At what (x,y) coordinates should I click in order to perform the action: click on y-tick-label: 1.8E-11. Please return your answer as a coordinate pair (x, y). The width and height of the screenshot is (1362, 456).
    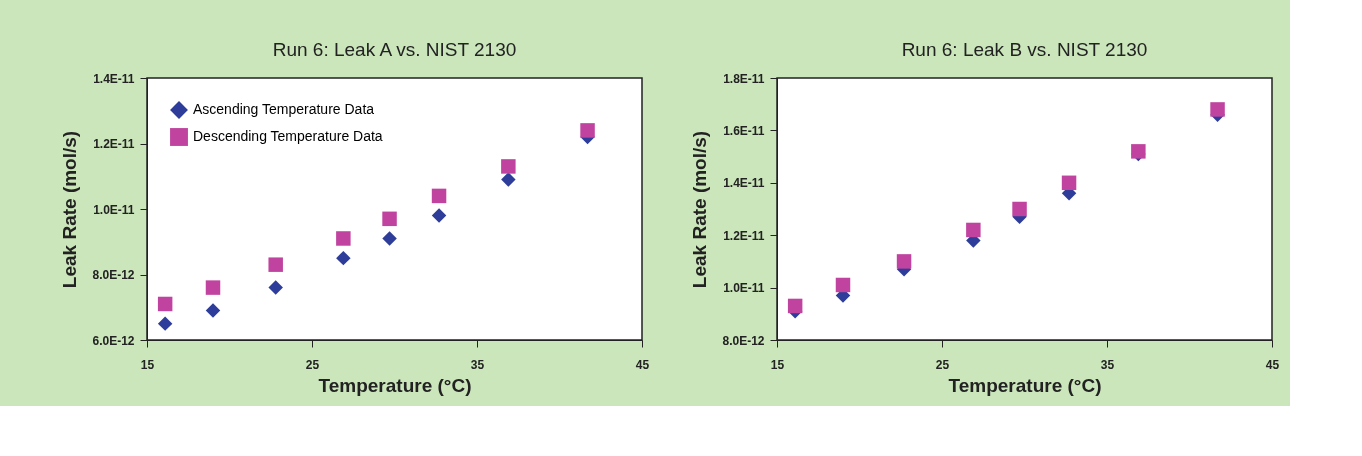
    Looking at the image, I should click on (744, 78).